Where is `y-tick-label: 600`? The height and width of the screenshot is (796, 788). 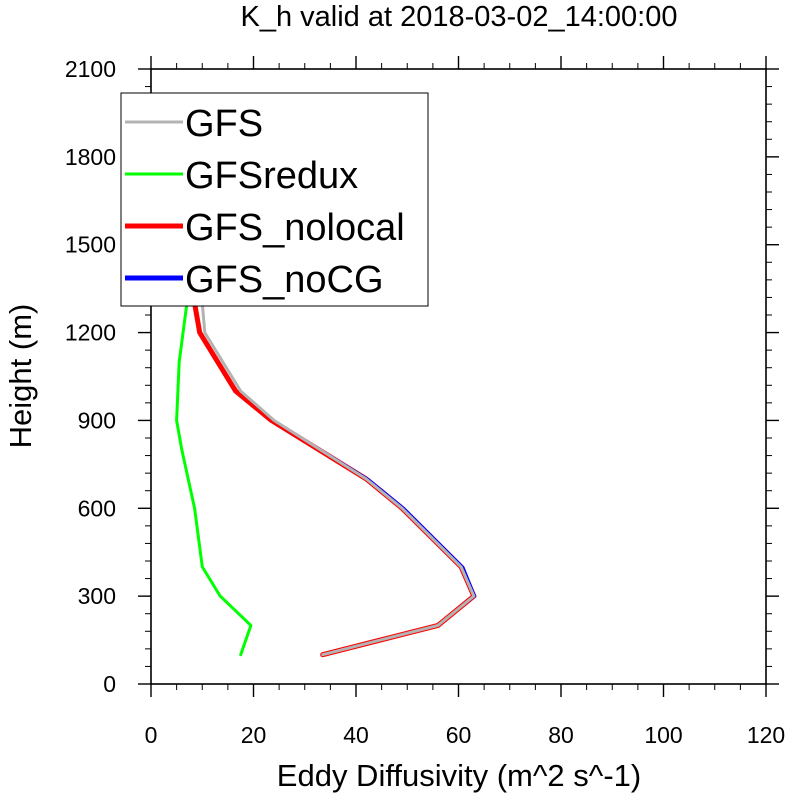 y-tick-label: 600 is located at coordinates (97, 508).